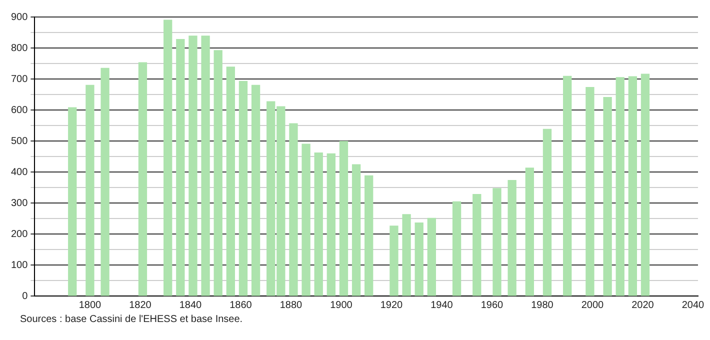 Image resolution: width=710 pixels, height=340 pixels. What do you see at coordinates (25, 296) in the screenshot?
I see `y-tick-label: 0` at bounding box center [25, 296].